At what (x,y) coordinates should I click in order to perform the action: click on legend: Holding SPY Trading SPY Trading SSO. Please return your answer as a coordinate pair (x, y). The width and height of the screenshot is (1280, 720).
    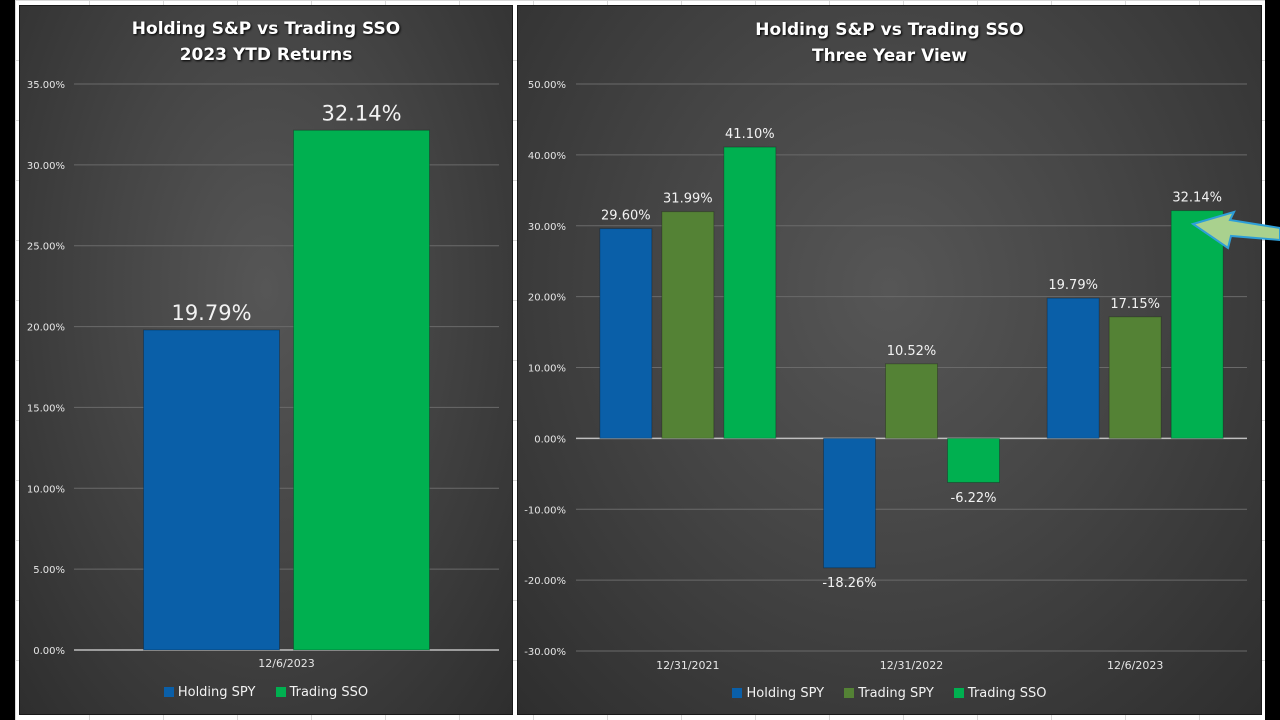
    Looking at the image, I should click on (889, 693).